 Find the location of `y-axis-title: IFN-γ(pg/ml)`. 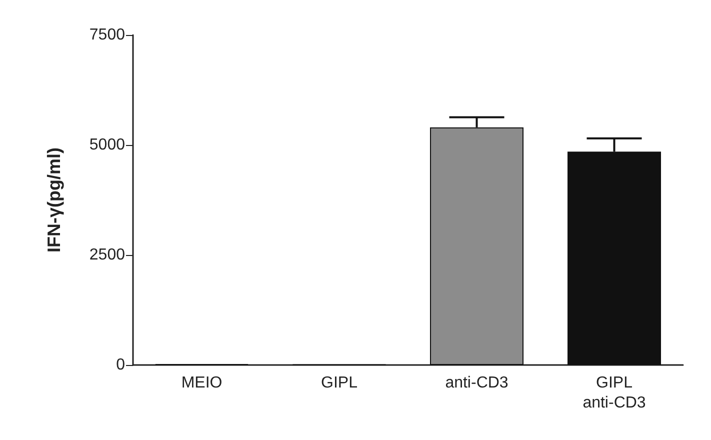

y-axis-title: IFN-γ(pg/ml) is located at coordinates (54, 200).